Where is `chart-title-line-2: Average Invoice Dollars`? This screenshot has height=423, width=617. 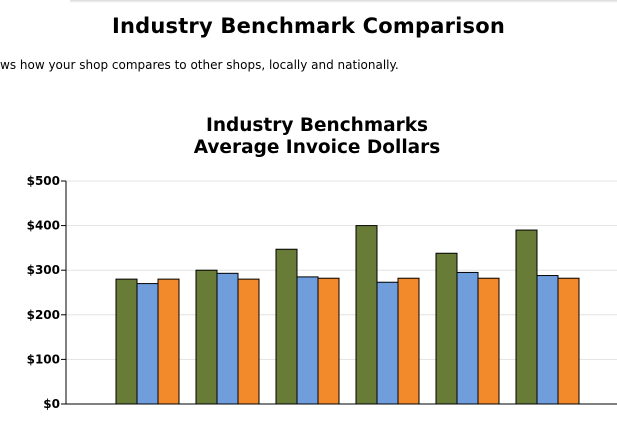 chart-title-line-2: Average Invoice Dollars is located at coordinates (317, 147).